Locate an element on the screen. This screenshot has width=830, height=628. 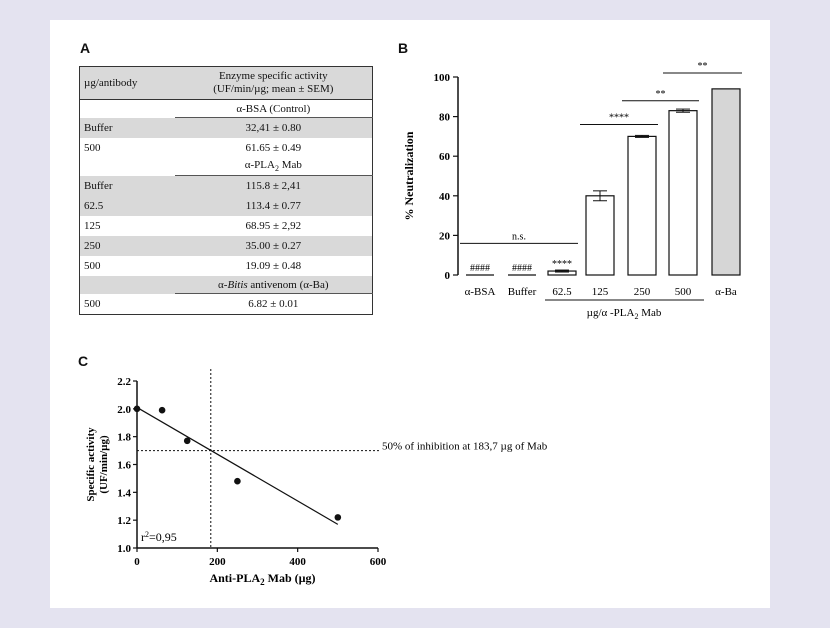
panel-label-c: C is located at coordinates (83, 361).